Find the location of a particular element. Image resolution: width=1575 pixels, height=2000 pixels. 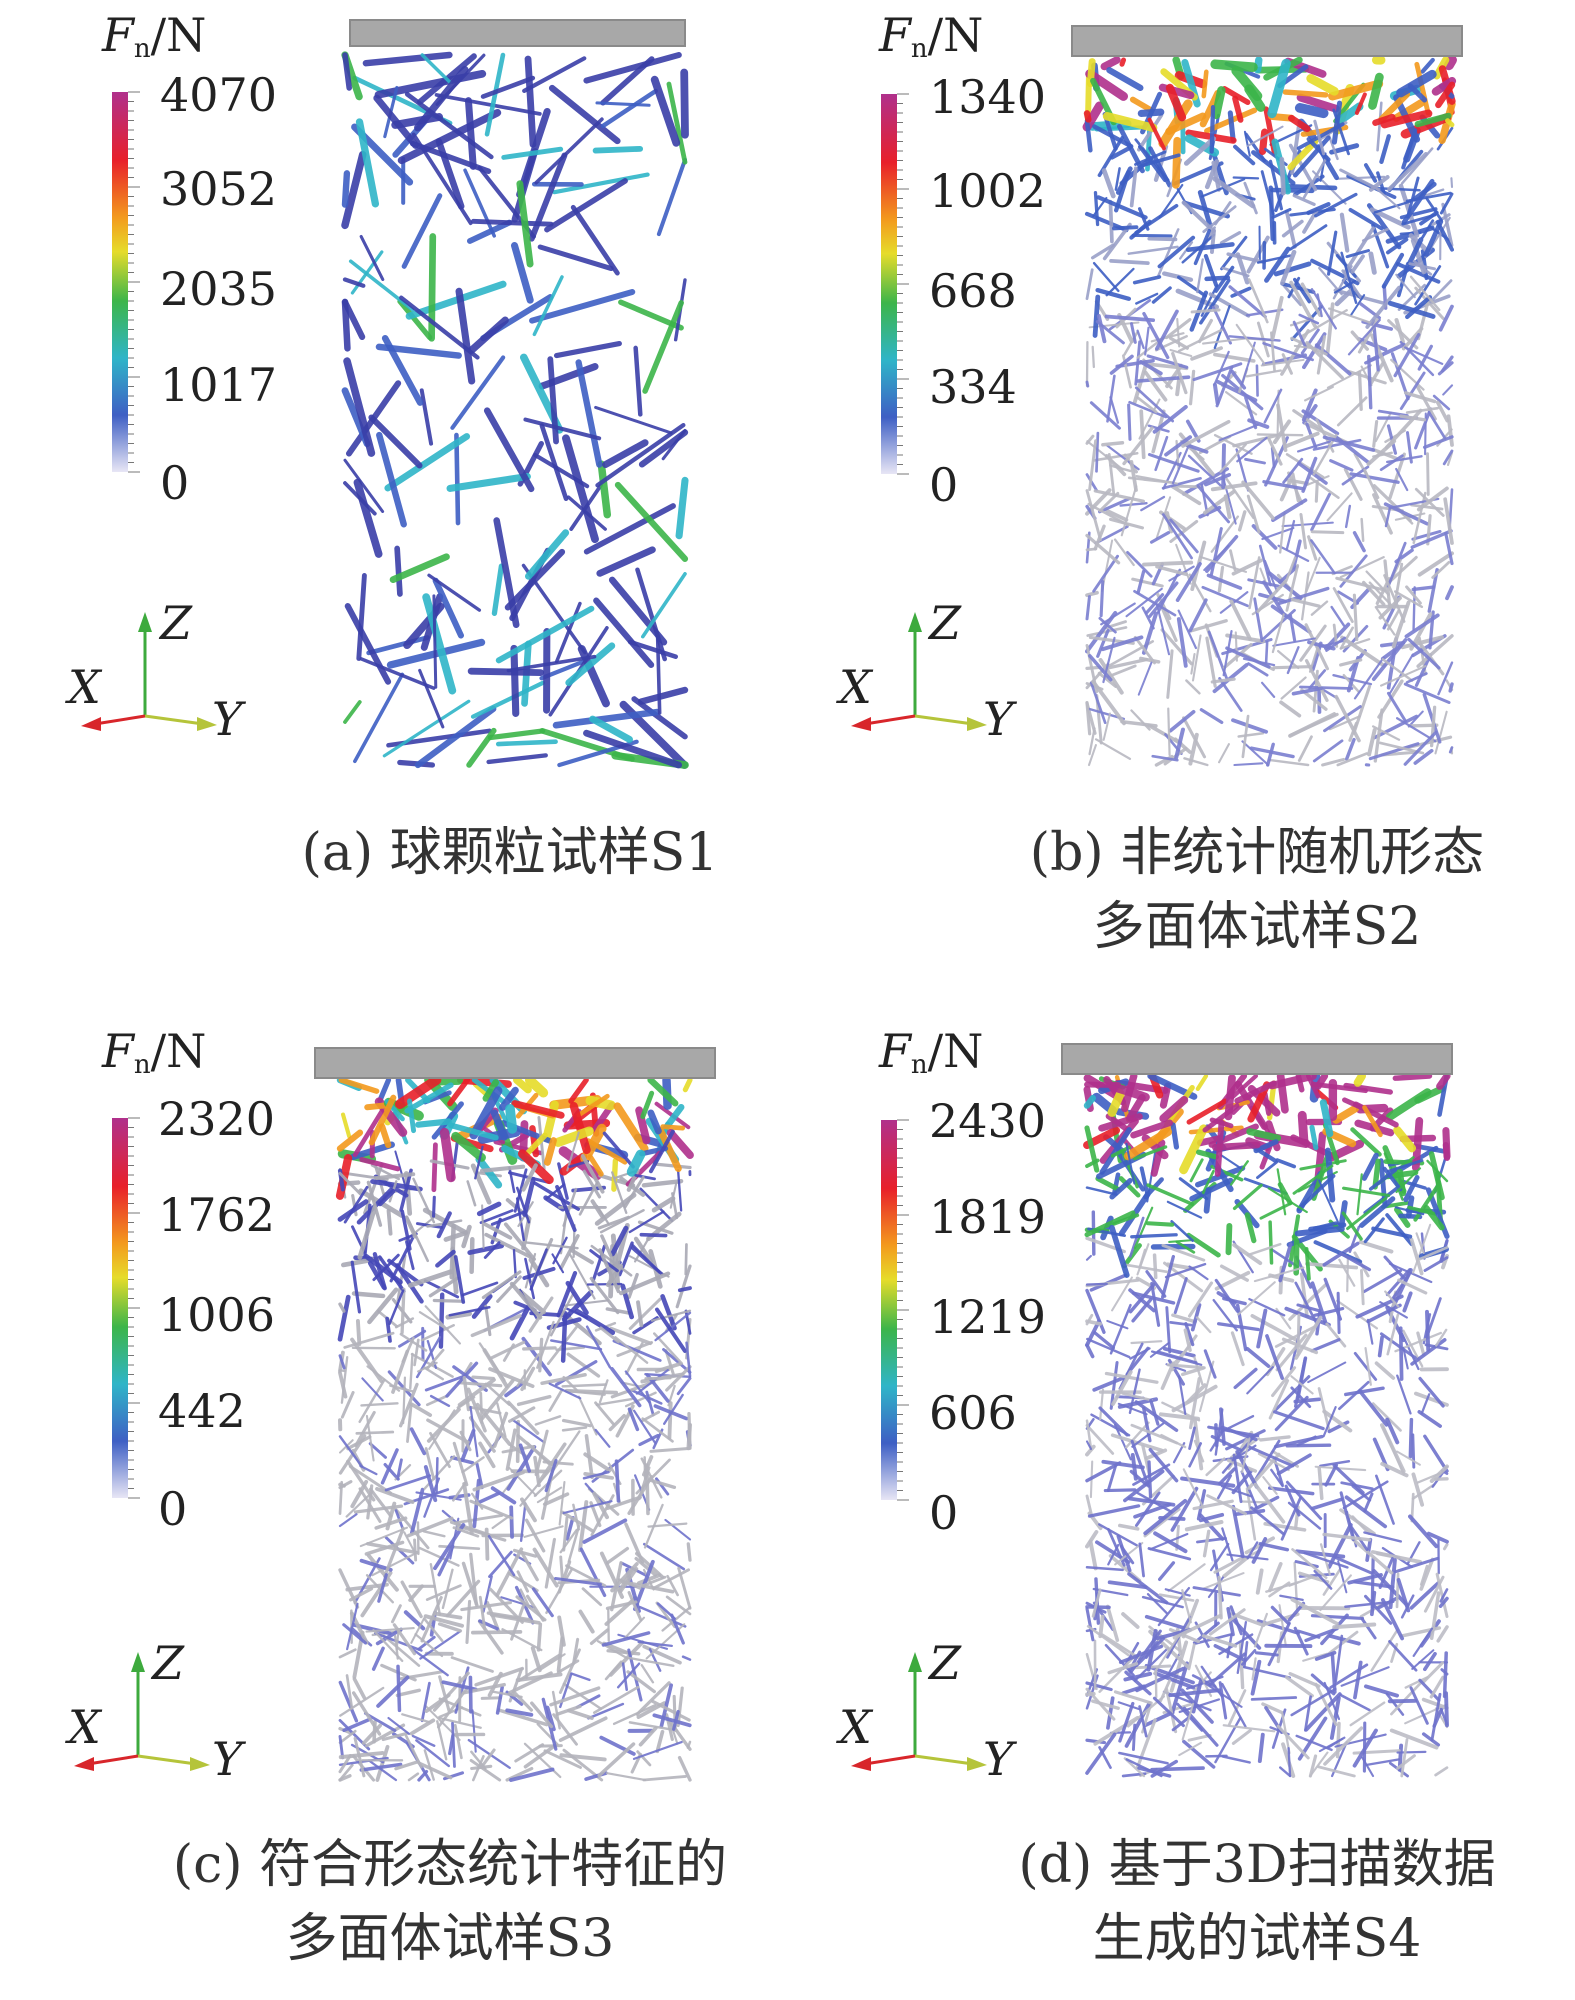

tick-max: 4070 is located at coordinates (218, 95).